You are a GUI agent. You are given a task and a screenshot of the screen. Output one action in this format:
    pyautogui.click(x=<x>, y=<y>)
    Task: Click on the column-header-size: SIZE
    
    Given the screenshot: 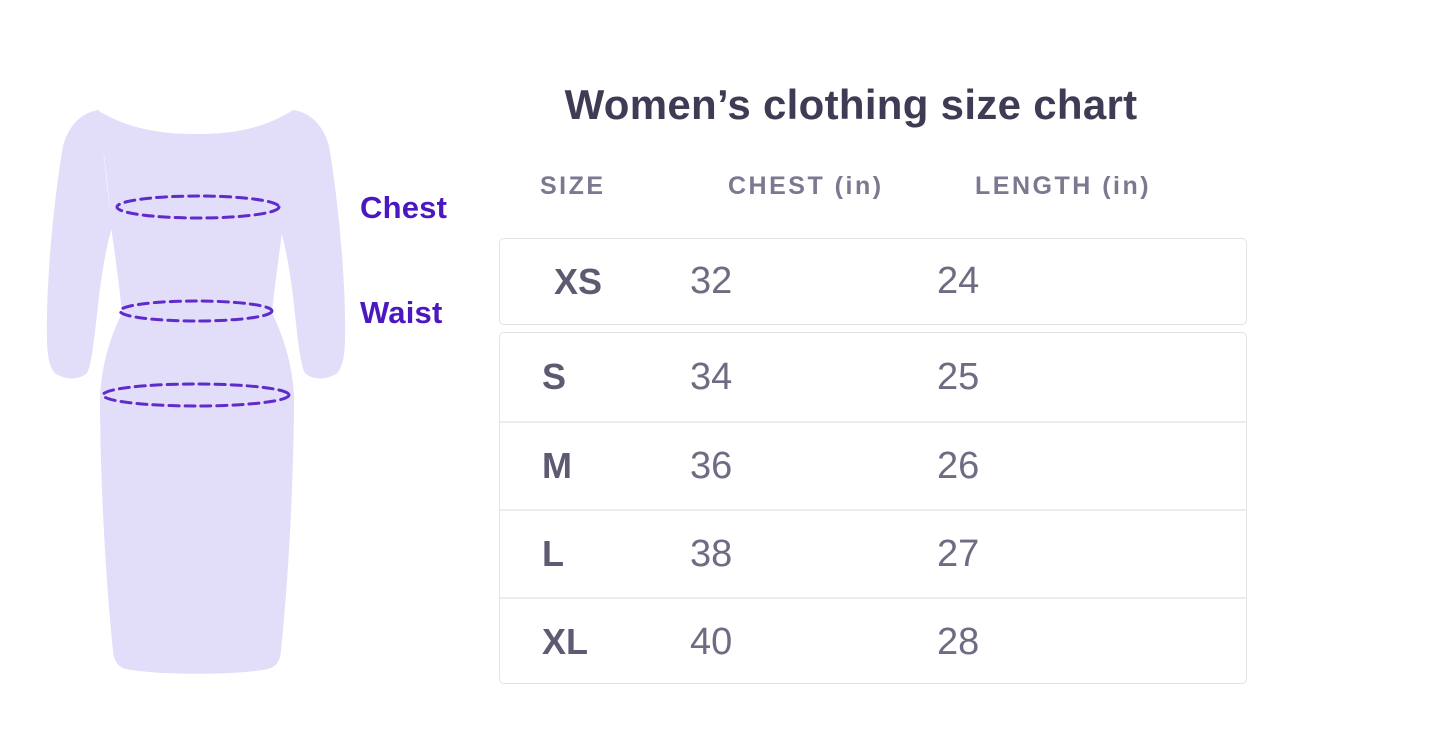 What is the action you would take?
    pyautogui.click(x=573, y=186)
    